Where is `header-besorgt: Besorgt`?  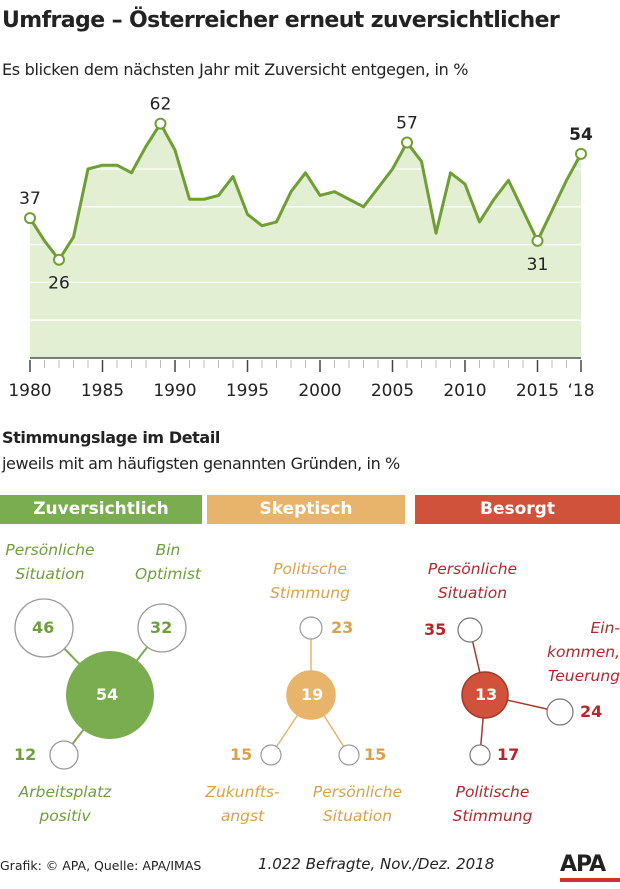
header-besorgt: Besorgt is located at coordinates (517, 509).